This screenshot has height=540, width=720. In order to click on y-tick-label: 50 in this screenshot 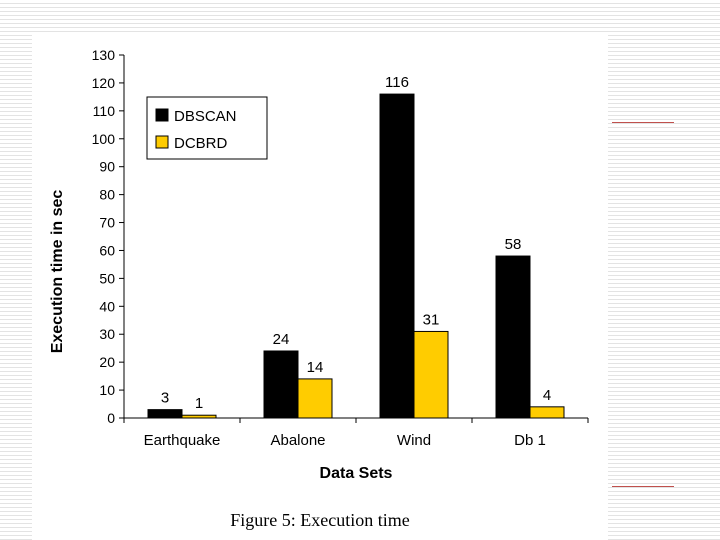, I will do `click(107, 278)`.